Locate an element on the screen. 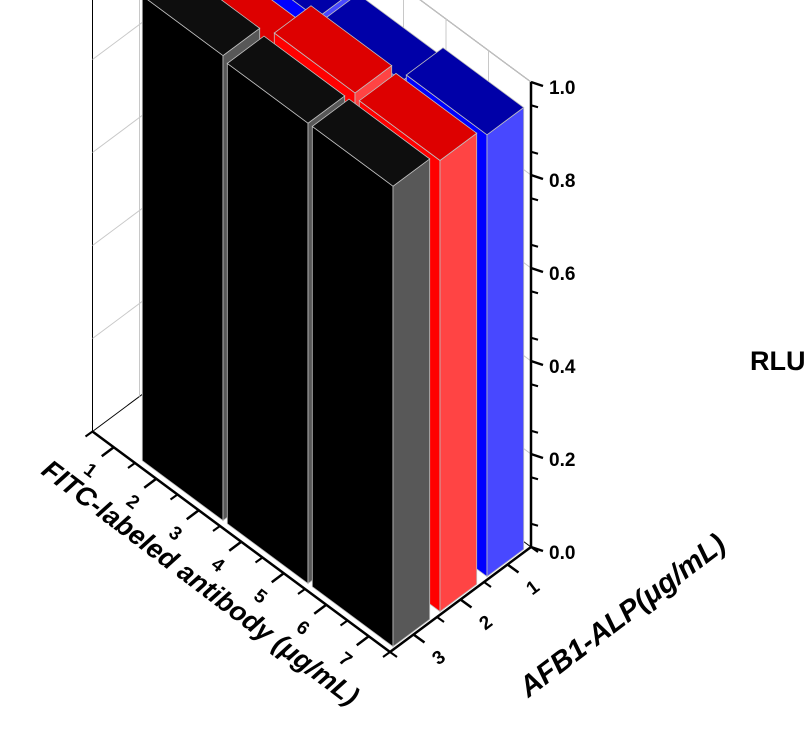  bar is located at coordinates (371, 373).